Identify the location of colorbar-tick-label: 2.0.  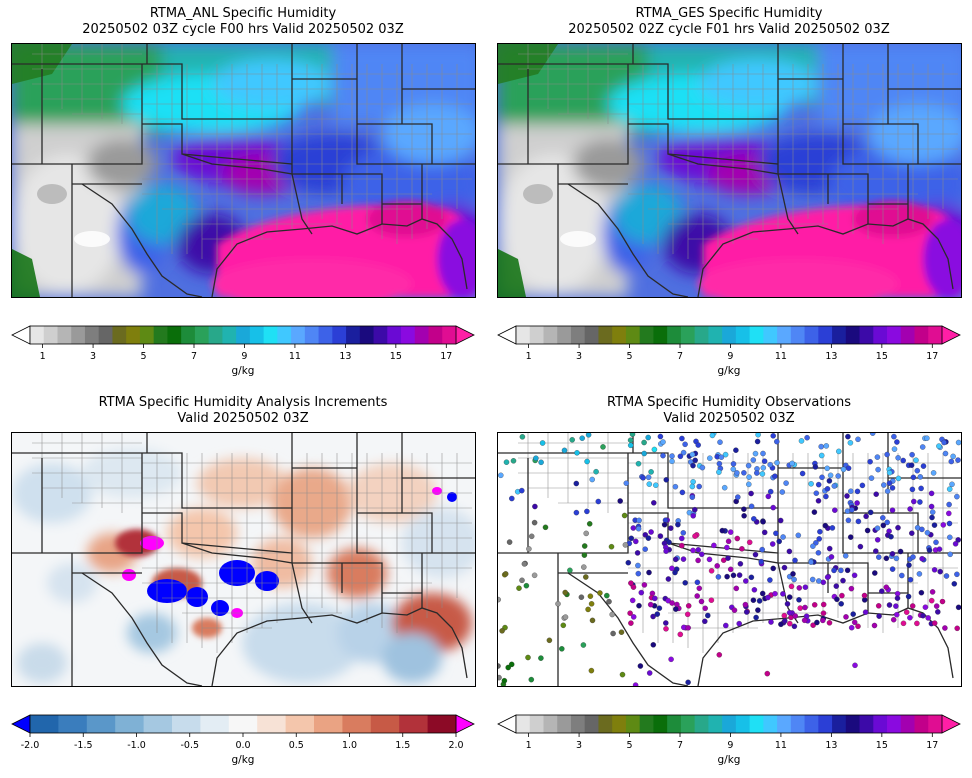
(455, 745).